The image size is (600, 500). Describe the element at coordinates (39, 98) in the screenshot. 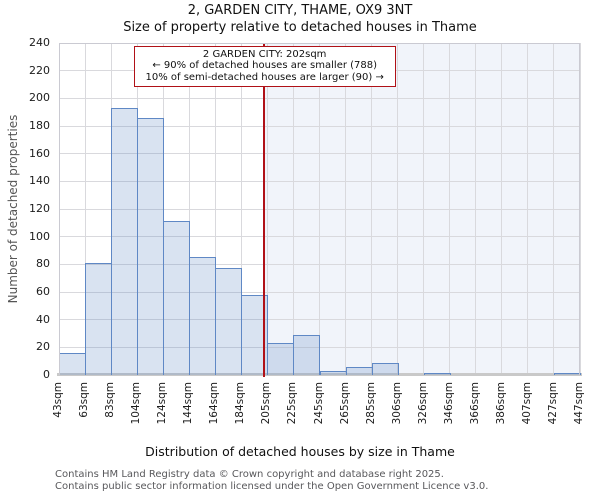

I see `y-tick-label: 200` at that location.